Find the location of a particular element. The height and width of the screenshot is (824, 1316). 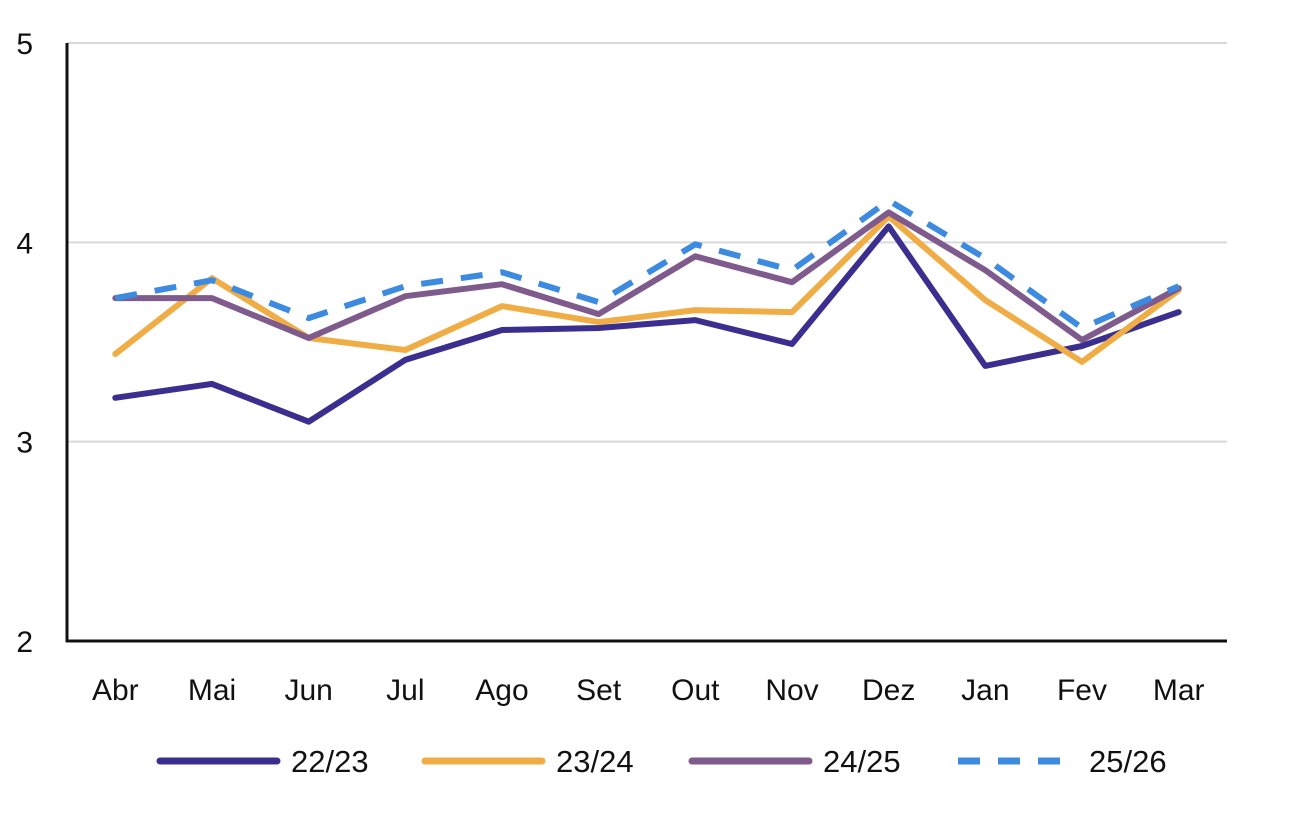

legend-label: 22/23 is located at coordinates (330, 761).